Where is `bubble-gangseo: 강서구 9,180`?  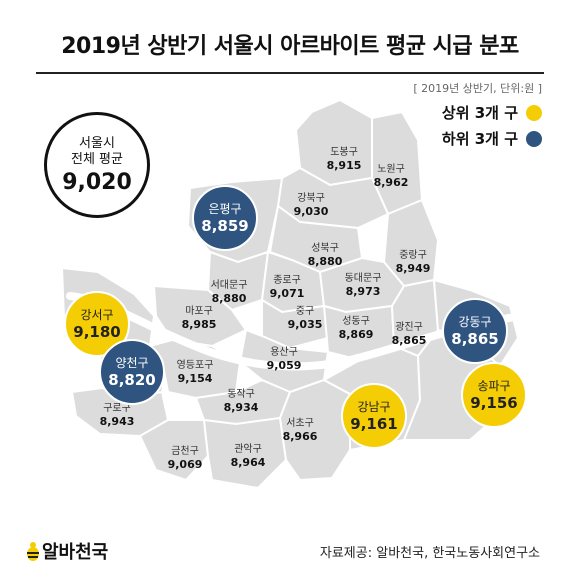 bubble-gangseo: 강서구 9,180 is located at coordinates (97, 324).